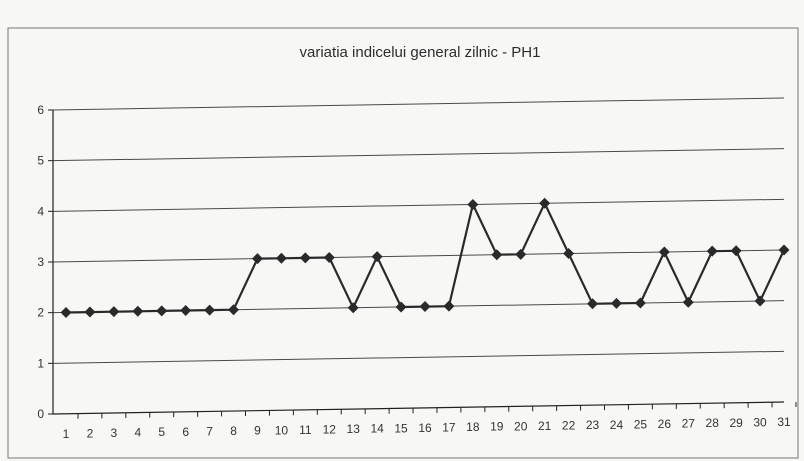 The image size is (804, 461). Describe the element at coordinates (40, 161) in the screenshot. I see `y-tick-label: 5` at that location.